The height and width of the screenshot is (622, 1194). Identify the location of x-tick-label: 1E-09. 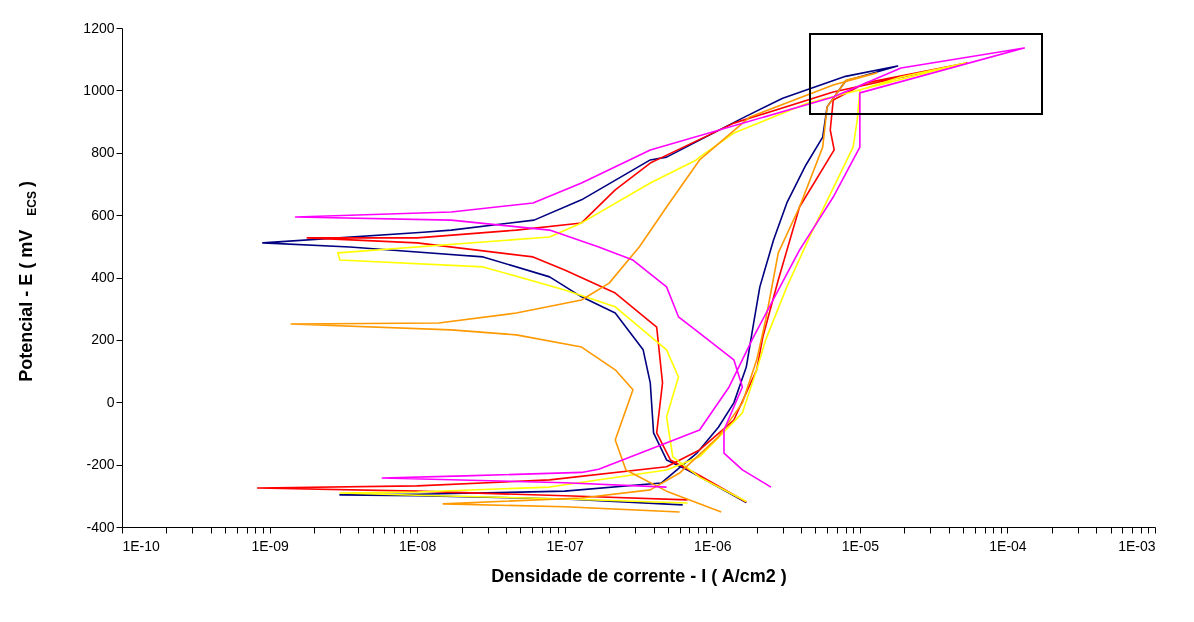
(270, 545).